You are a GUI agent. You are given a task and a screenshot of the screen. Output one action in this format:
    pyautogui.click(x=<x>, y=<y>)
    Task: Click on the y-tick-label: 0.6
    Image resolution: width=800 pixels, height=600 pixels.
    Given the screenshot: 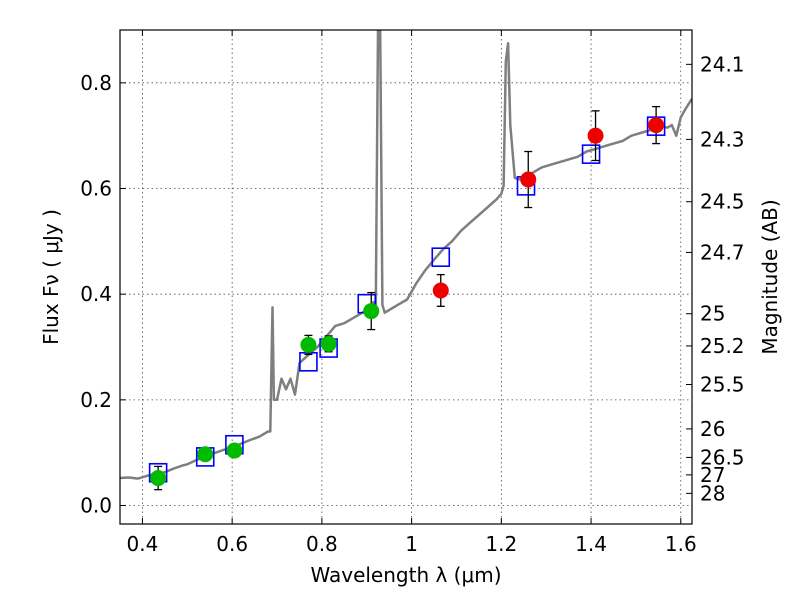 What is the action you would take?
    pyautogui.click(x=96, y=189)
    